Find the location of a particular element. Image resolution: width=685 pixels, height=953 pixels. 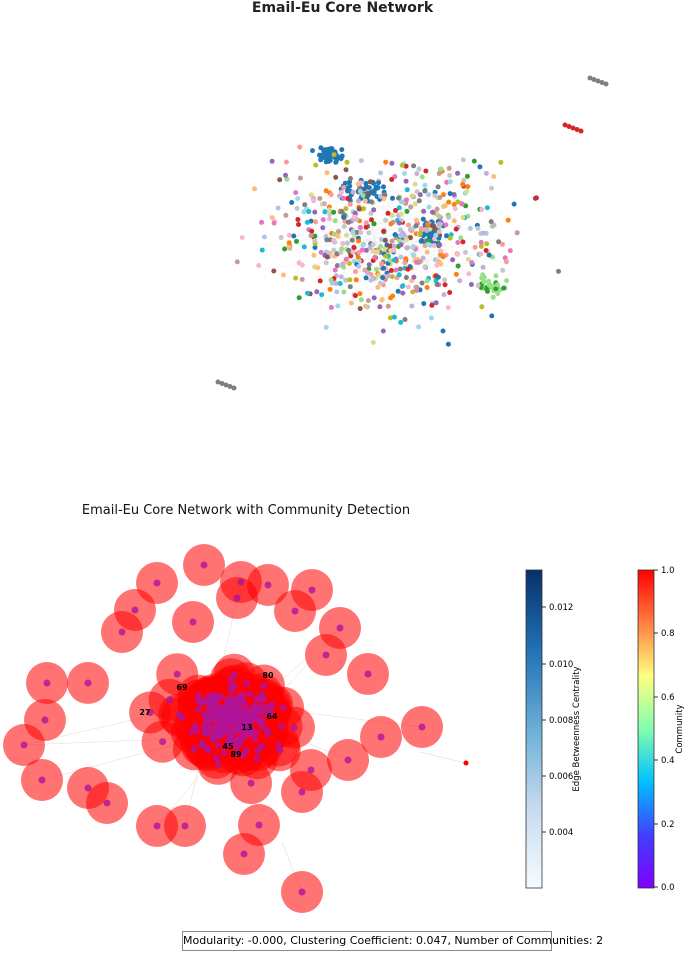

colorbar-gradient is located at coordinates (534, 729).